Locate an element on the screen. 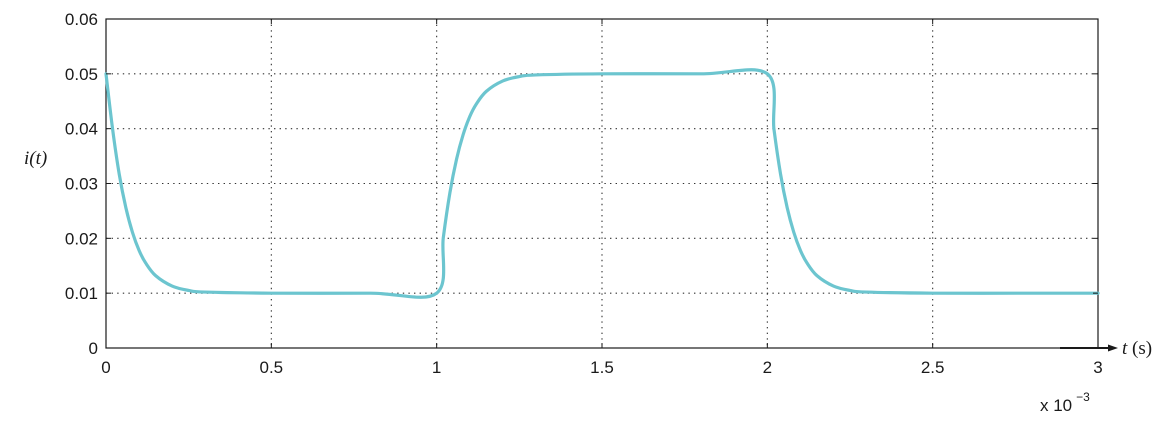 This screenshot has width=1162, height=421. x-axis-label: t (s) is located at coordinates (1137, 348).